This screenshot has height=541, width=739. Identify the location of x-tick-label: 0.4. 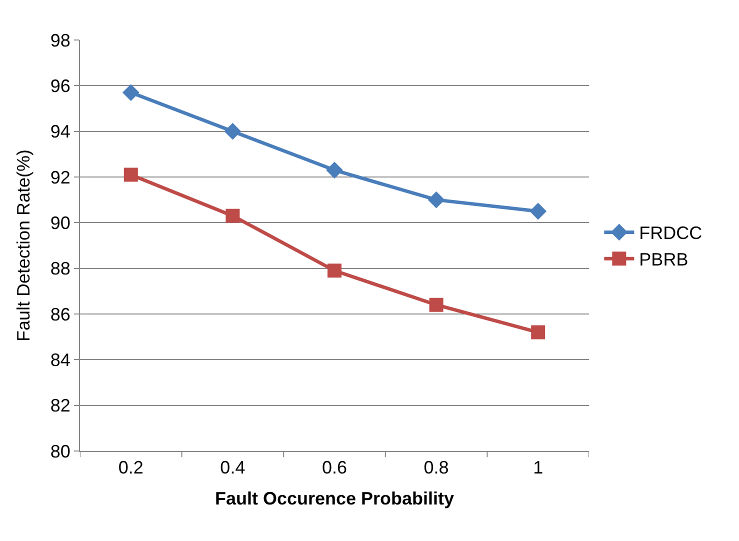
(233, 468).